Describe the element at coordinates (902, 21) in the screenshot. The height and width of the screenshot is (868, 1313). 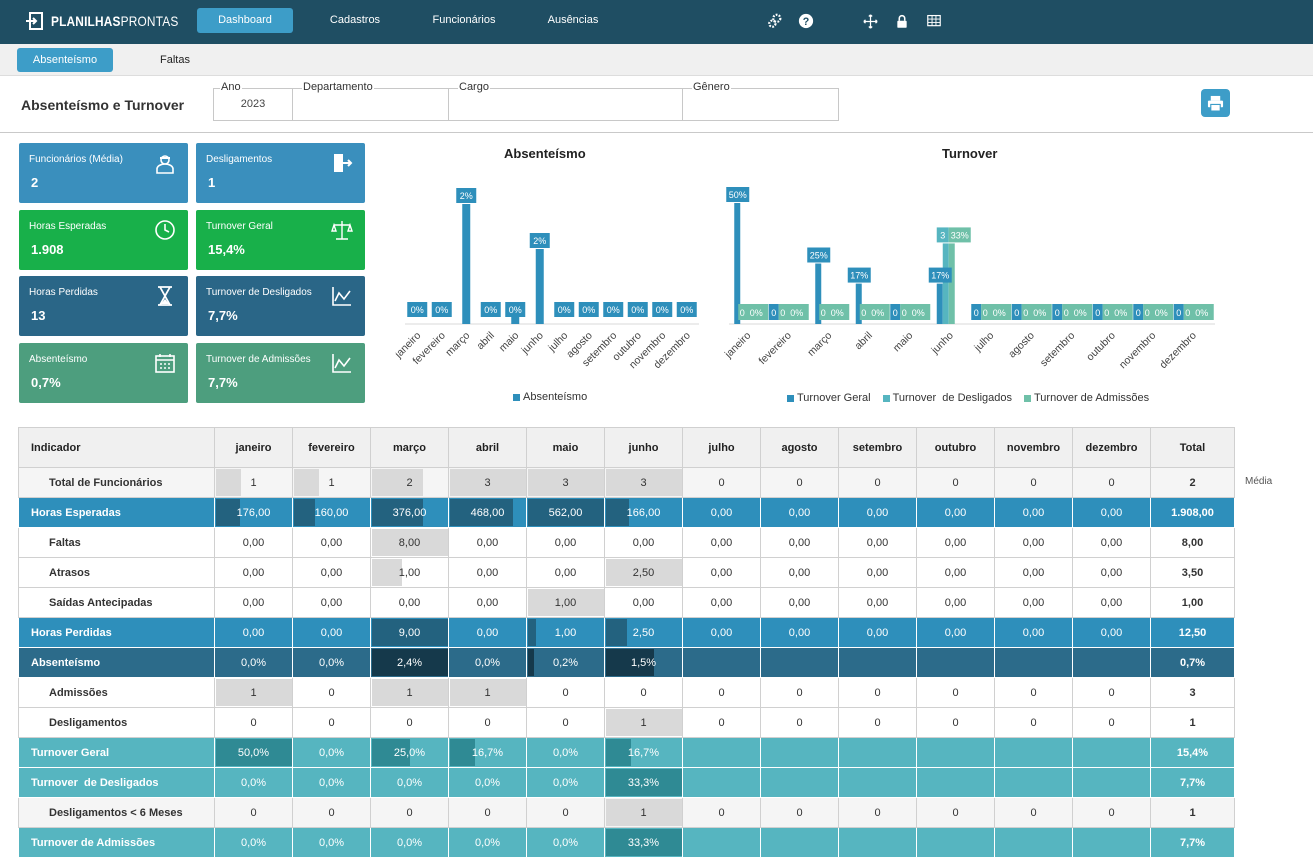
I see `lock-icon` at that location.